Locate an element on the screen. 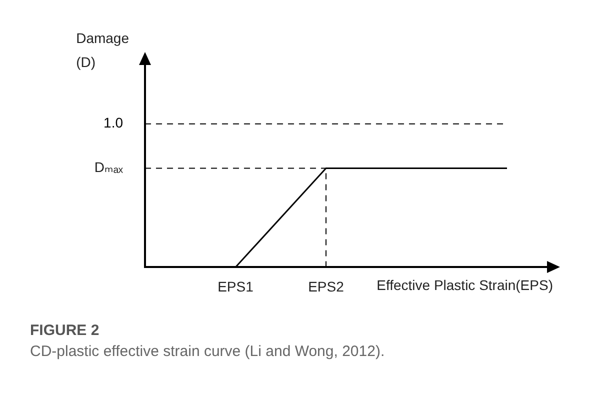 This screenshot has width=611, height=403. text: FIGURE 2 is located at coordinates (65, 330).